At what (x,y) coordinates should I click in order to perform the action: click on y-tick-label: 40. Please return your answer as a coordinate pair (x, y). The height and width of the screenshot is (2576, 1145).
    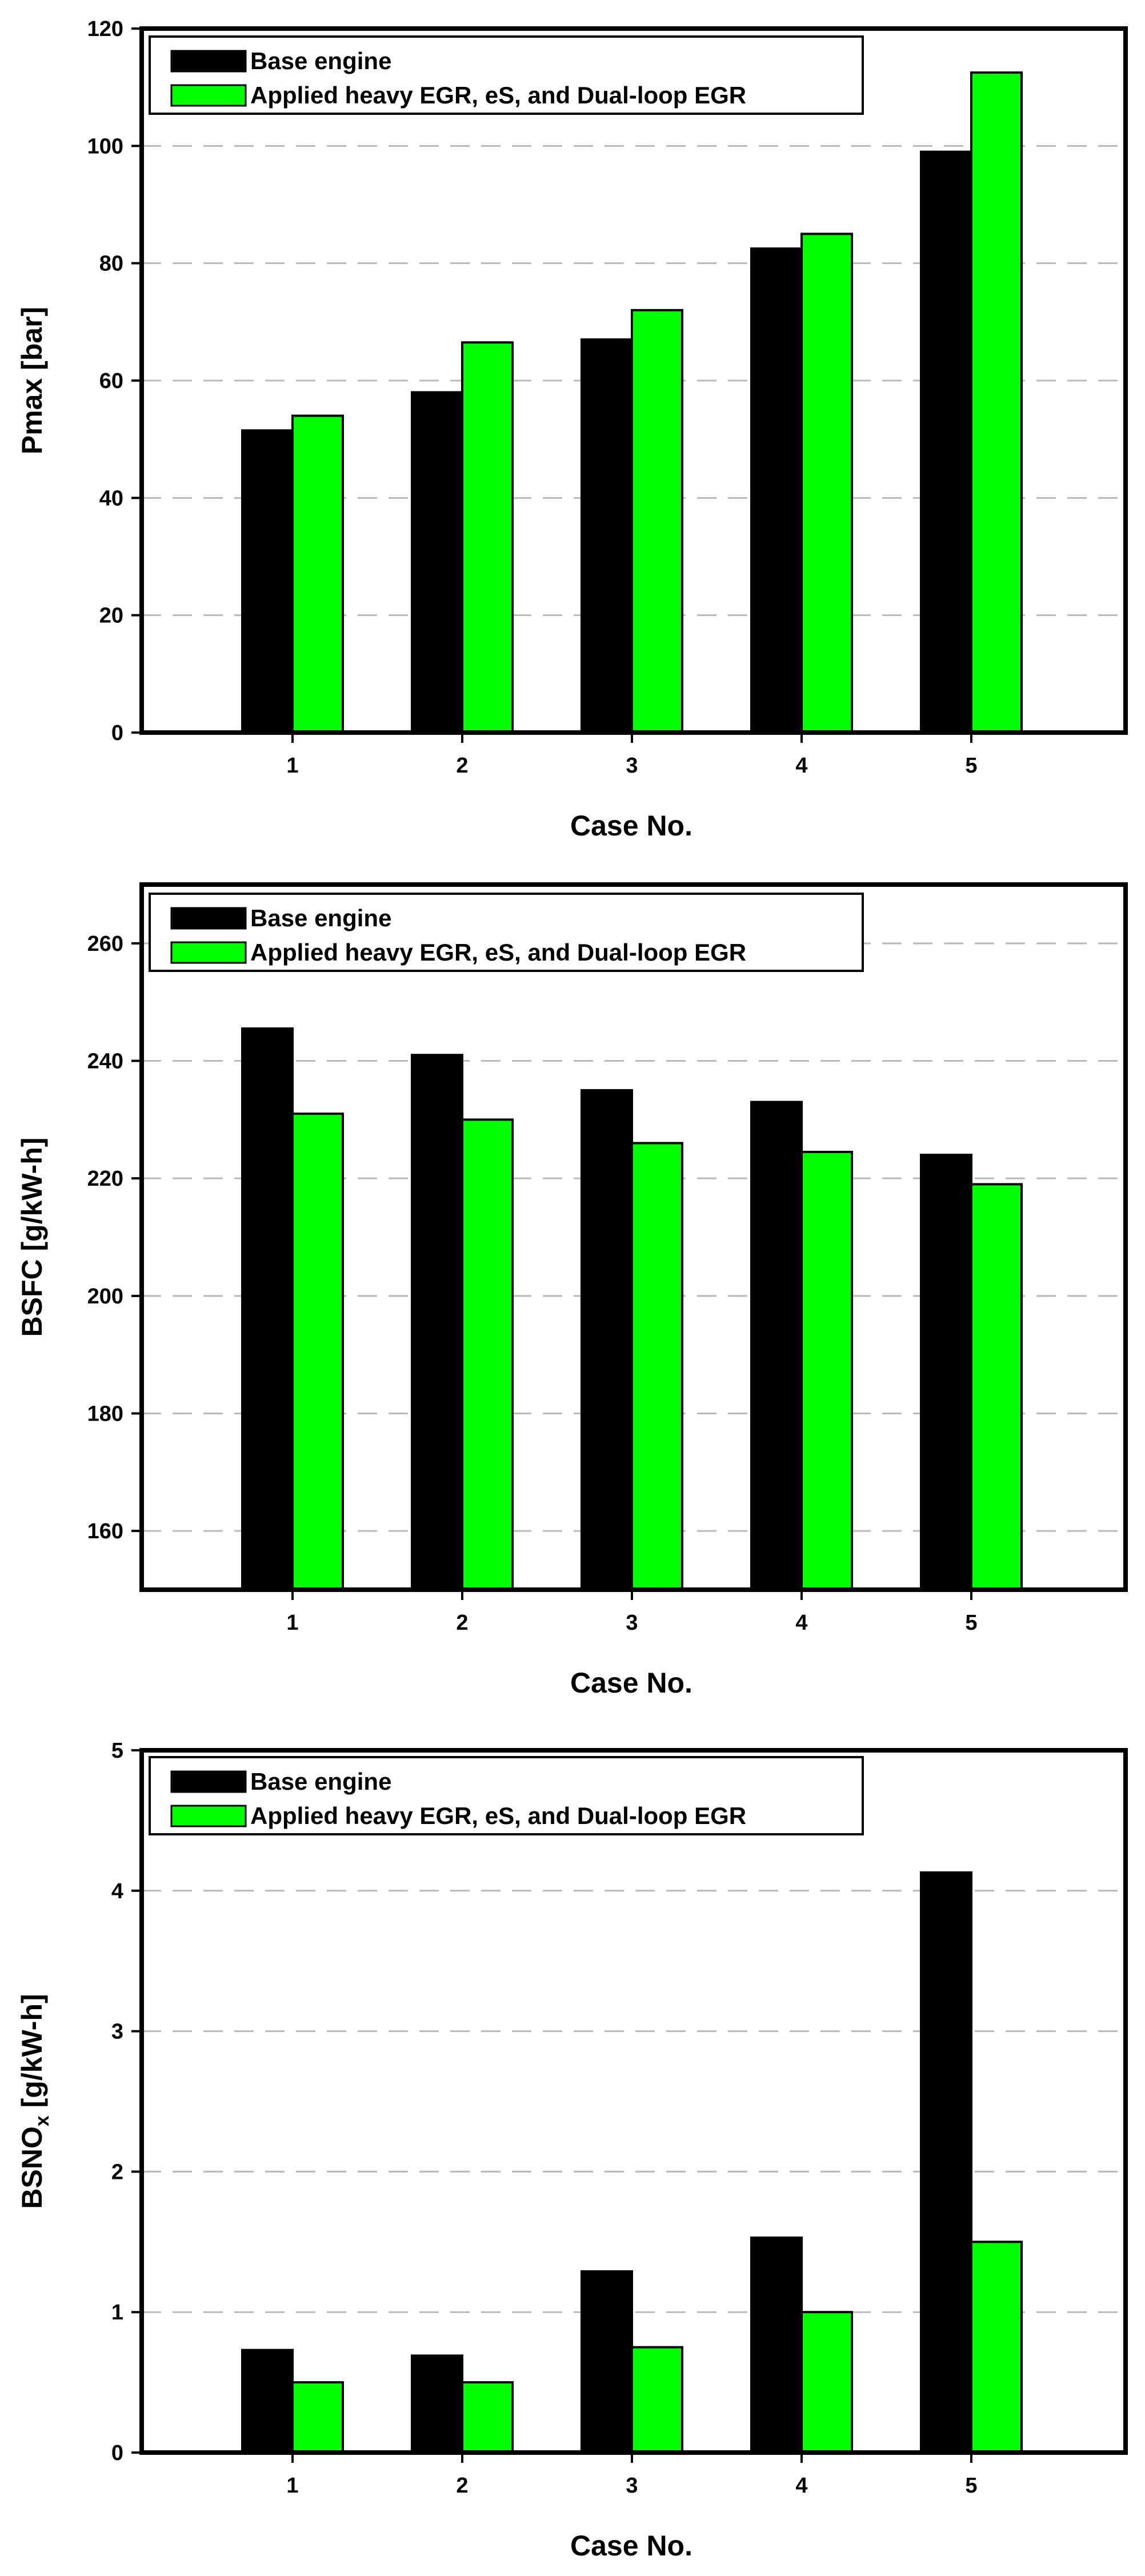
    Looking at the image, I should click on (111, 498).